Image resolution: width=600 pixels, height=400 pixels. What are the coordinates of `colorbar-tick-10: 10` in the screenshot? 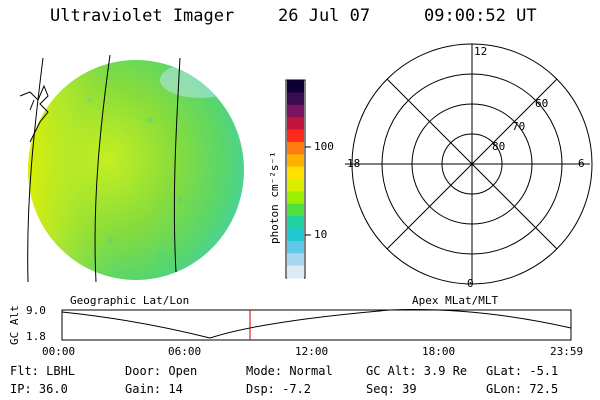 It's located at (321, 234).